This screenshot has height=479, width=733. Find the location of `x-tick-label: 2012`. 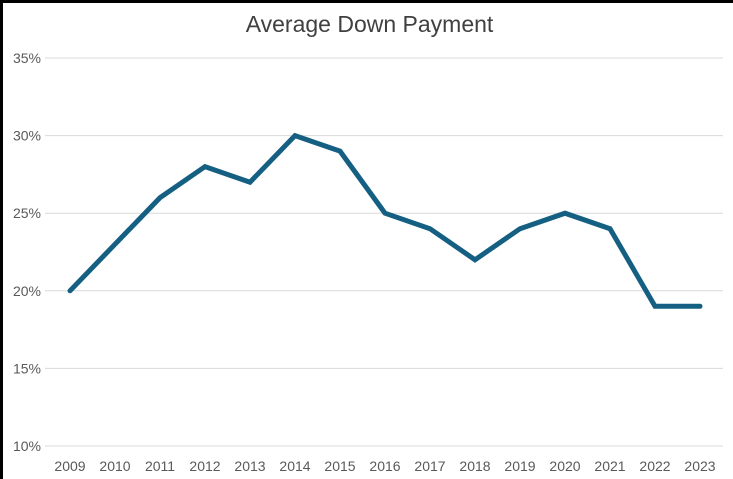

x-tick-label: 2012 is located at coordinates (204, 466).